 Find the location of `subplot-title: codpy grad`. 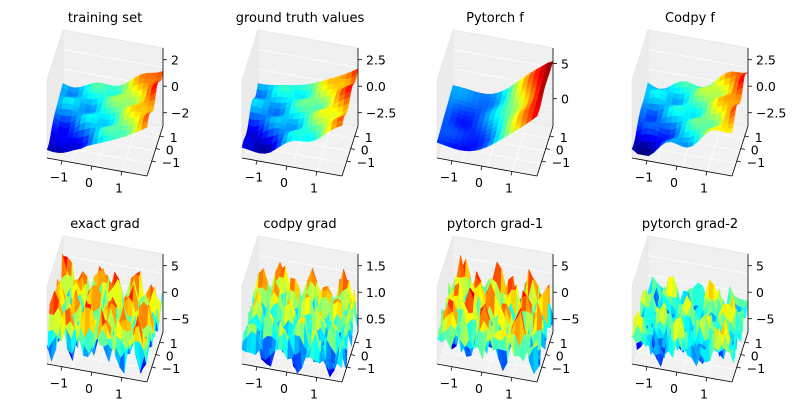

subplot-title: codpy grad is located at coordinates (299, 224).